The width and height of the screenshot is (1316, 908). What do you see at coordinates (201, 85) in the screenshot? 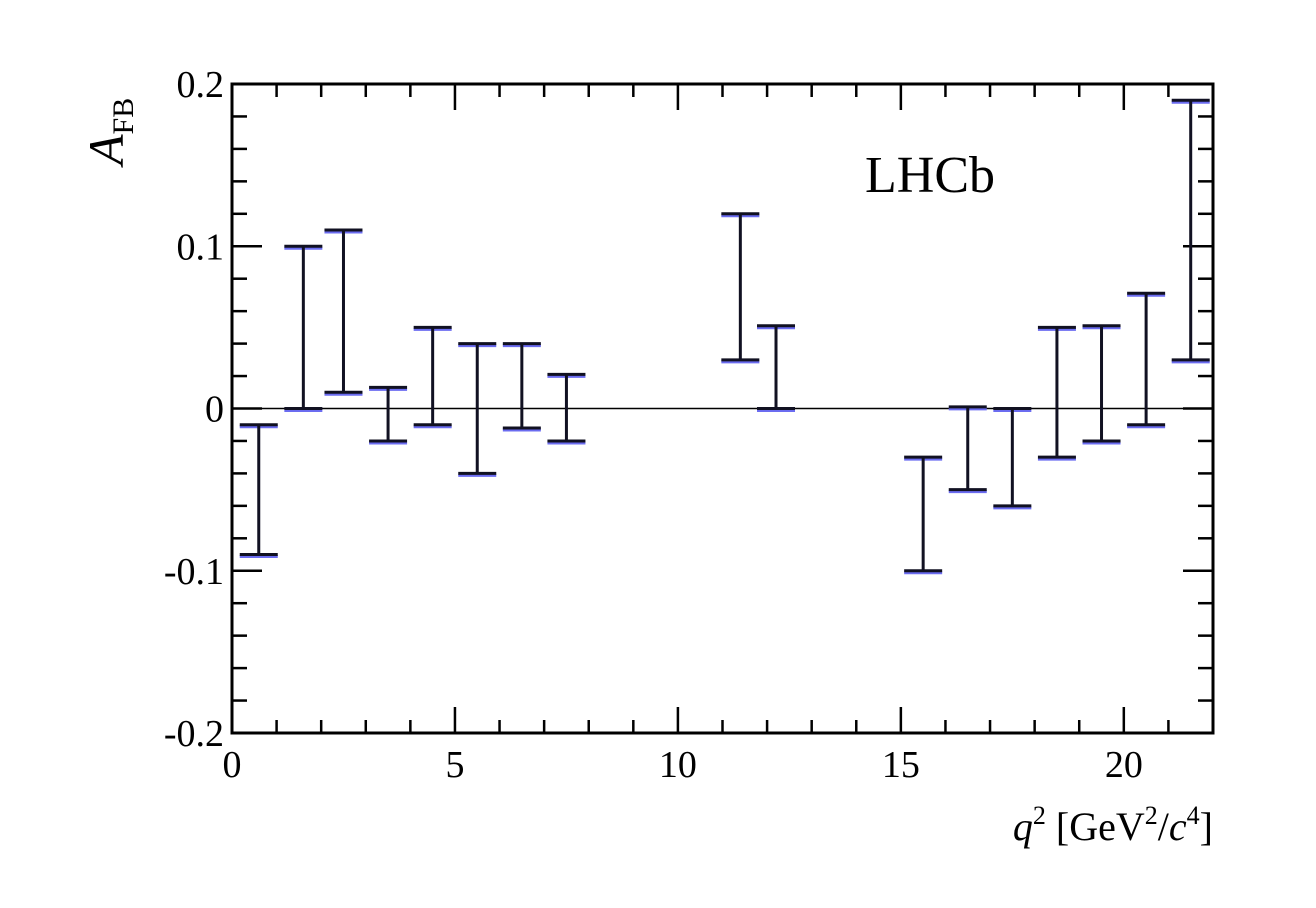
I see `y-tick-label: 0.2` at bounding box center [201, 85].